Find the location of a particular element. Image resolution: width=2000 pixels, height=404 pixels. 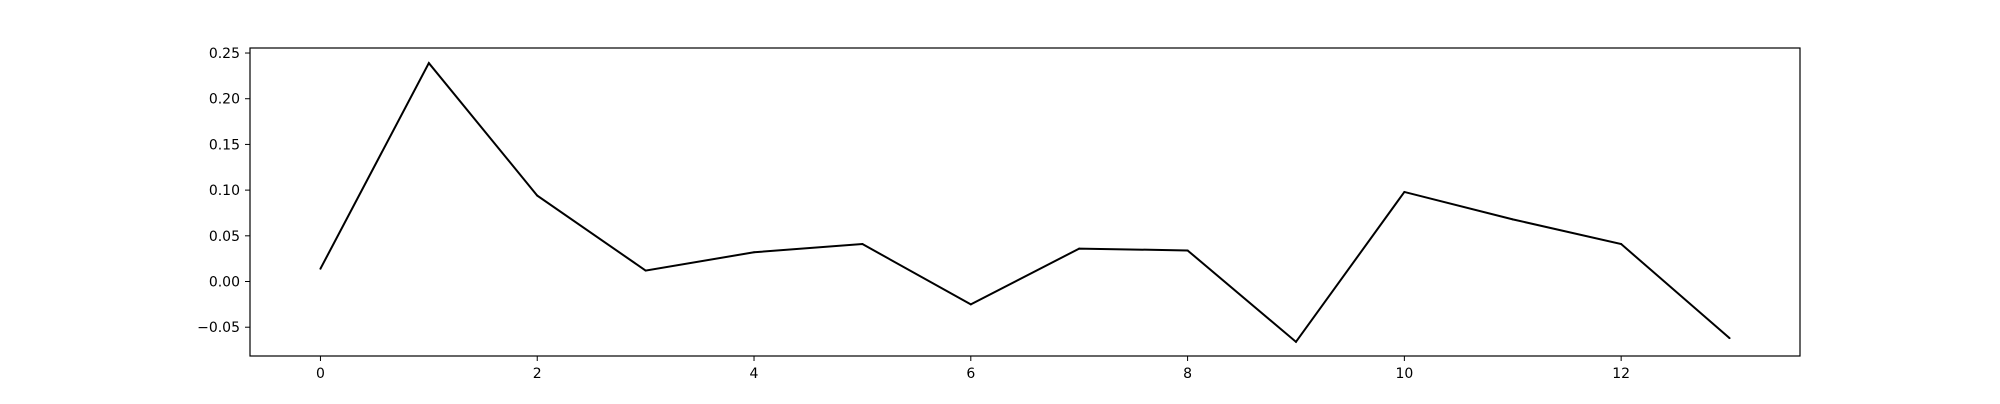

x-tick-label: 8 is located at coordinates (1187, 374).